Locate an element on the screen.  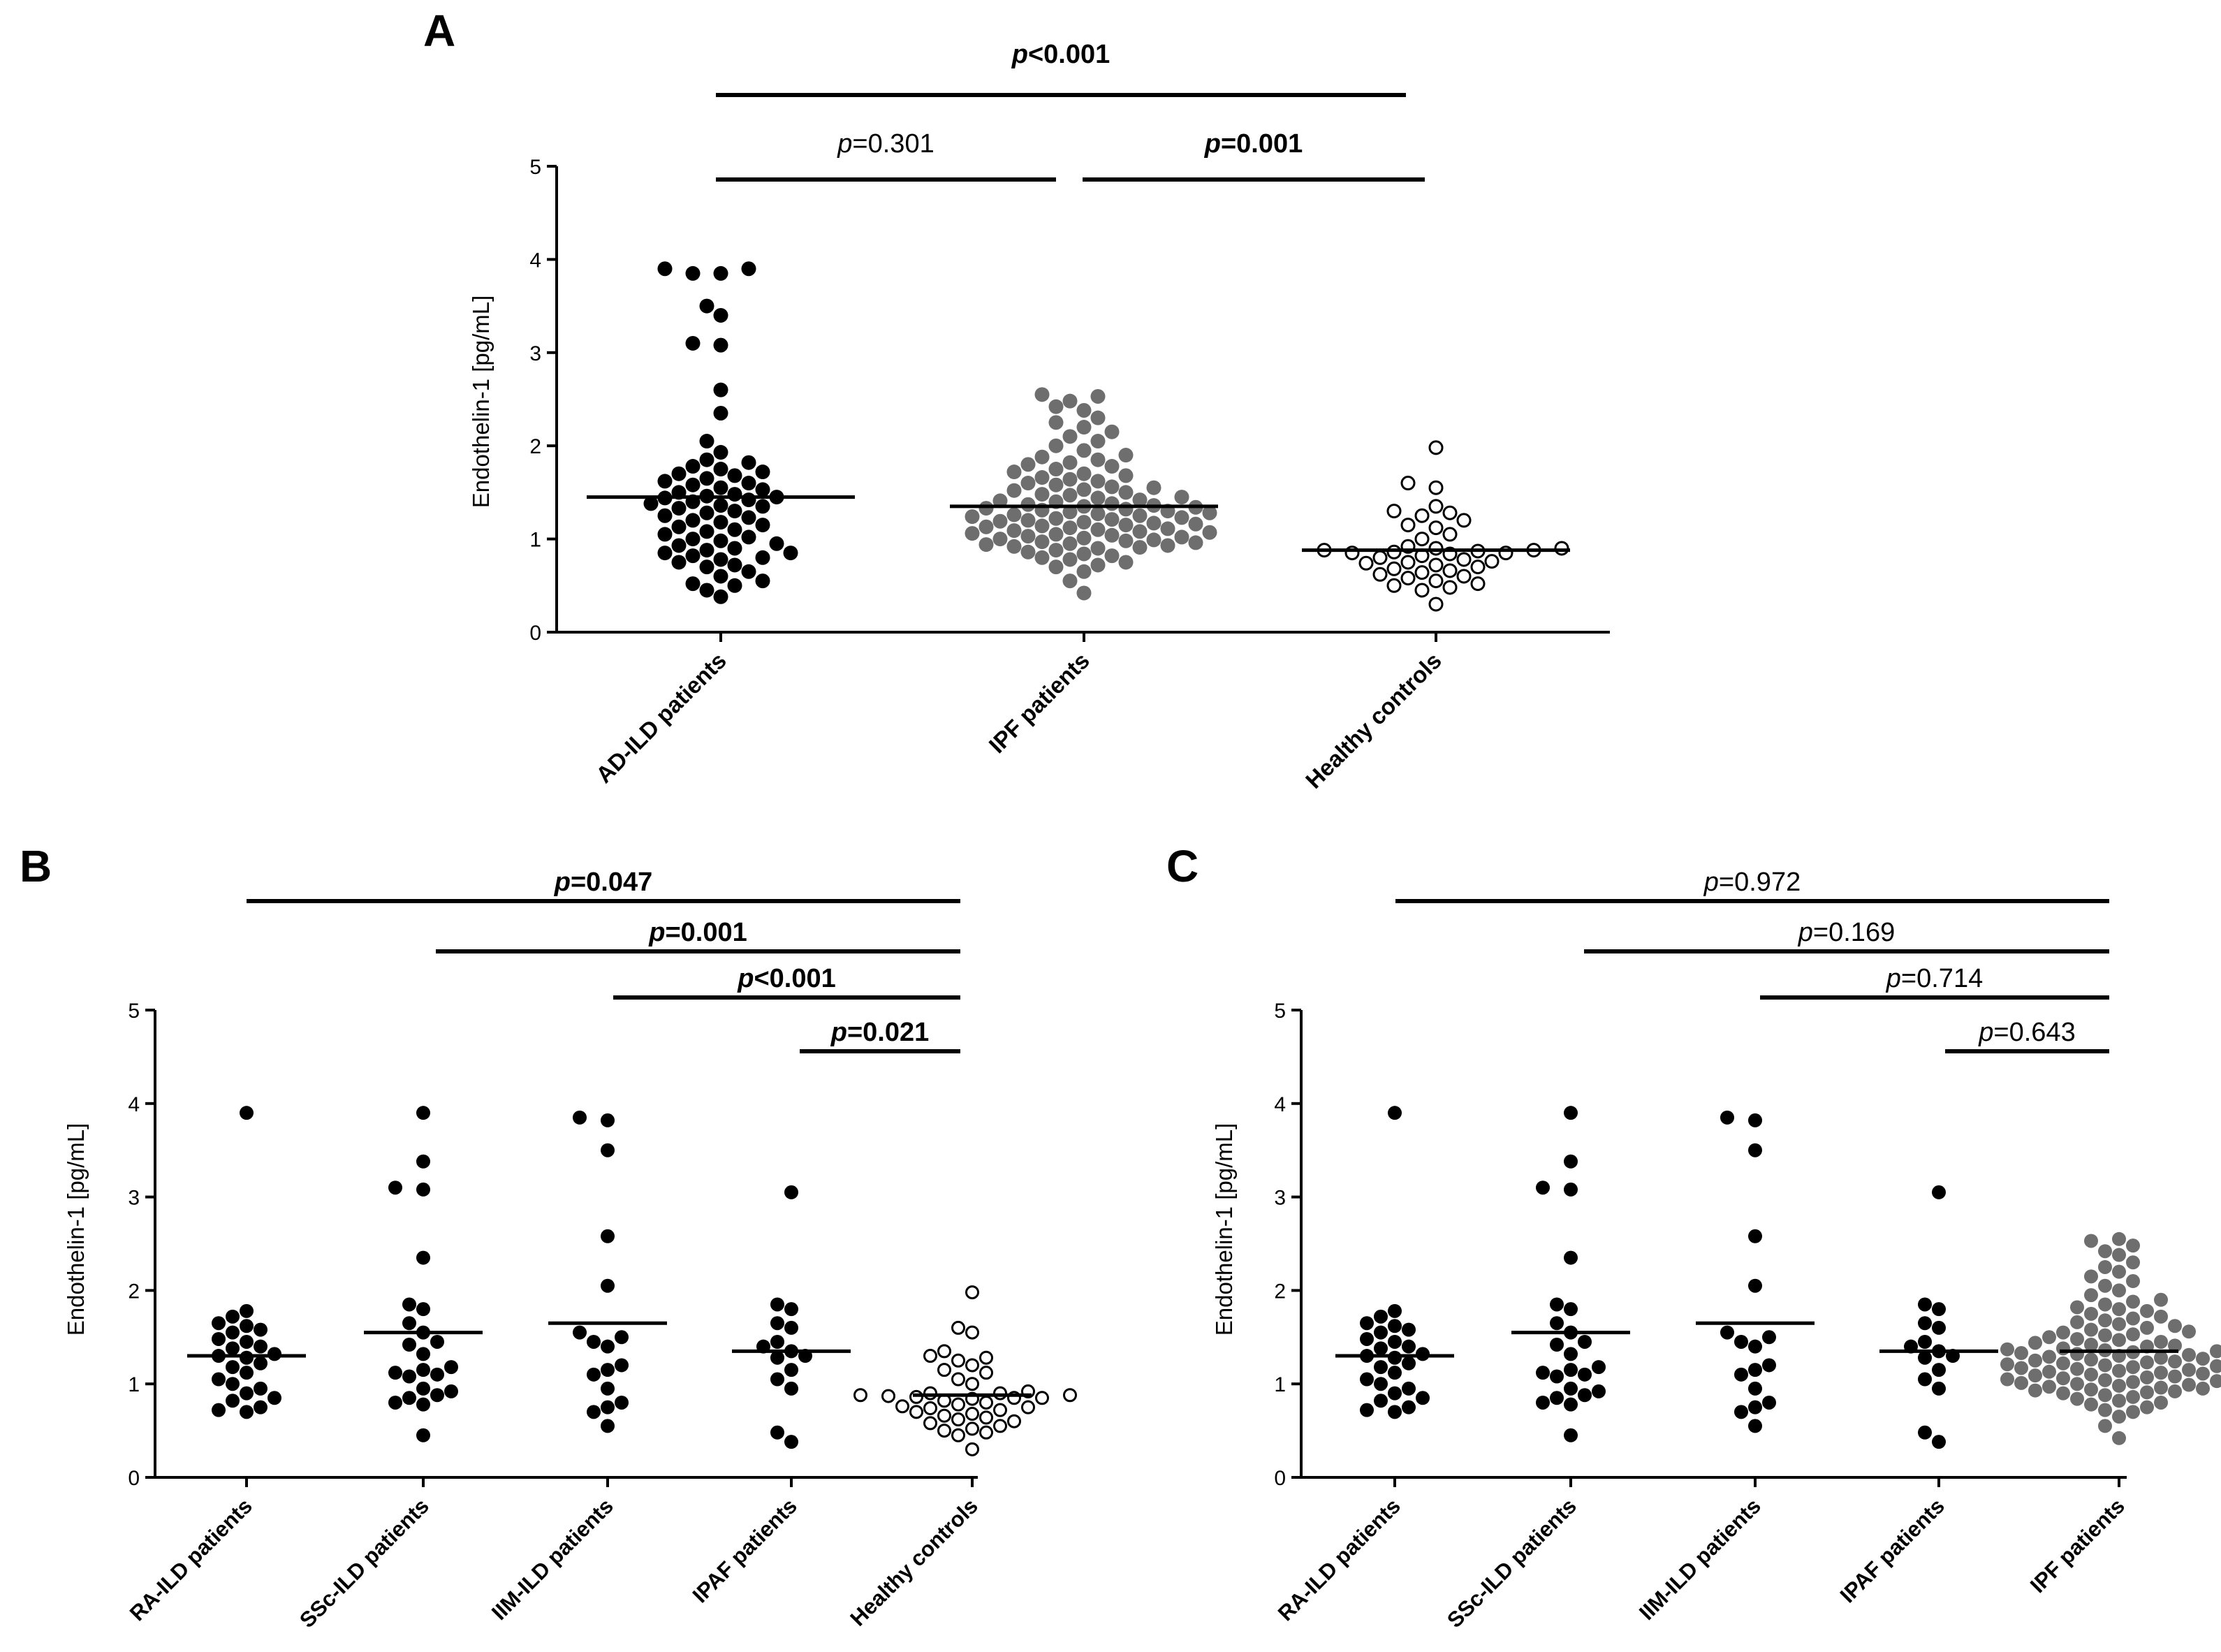
panel-c-y-tick-label: 0 is located at coordinates (1280, 1478).